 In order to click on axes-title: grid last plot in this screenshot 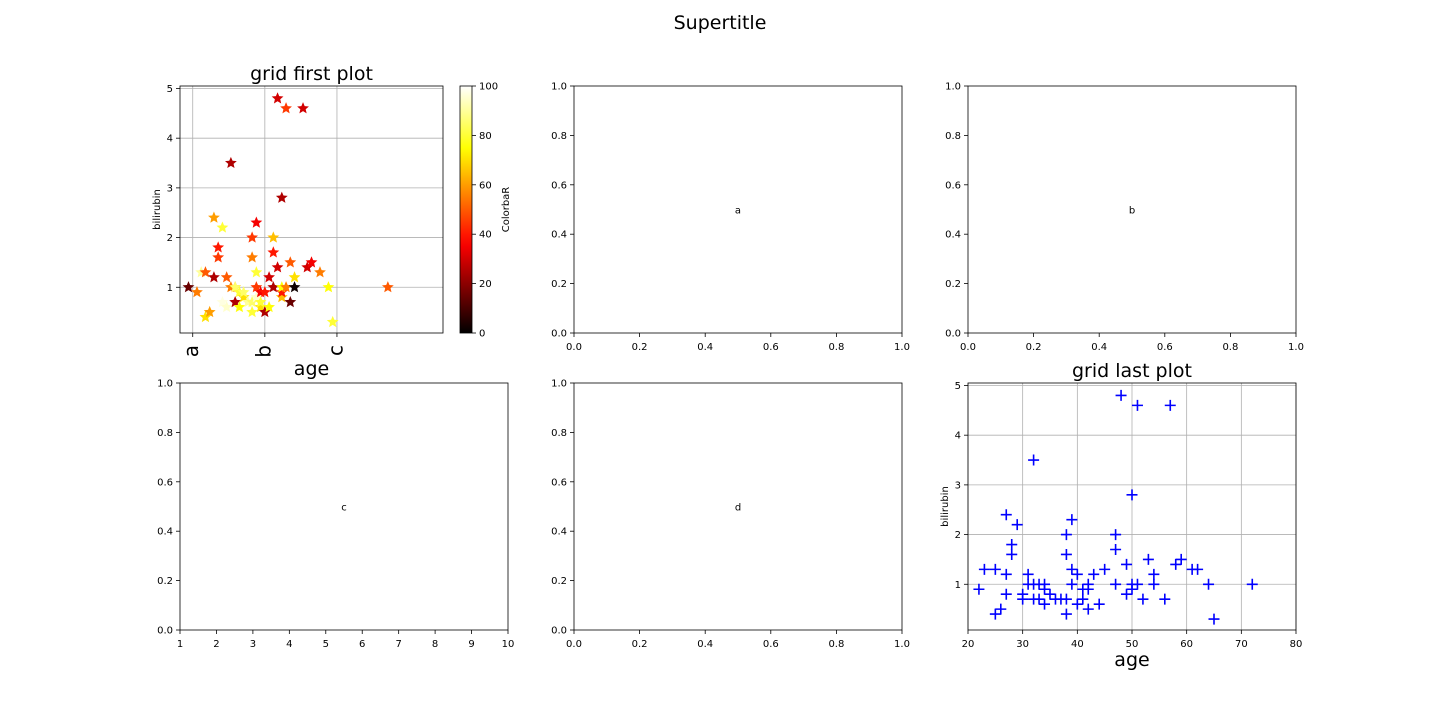, I will do `click(1132, 371)`.